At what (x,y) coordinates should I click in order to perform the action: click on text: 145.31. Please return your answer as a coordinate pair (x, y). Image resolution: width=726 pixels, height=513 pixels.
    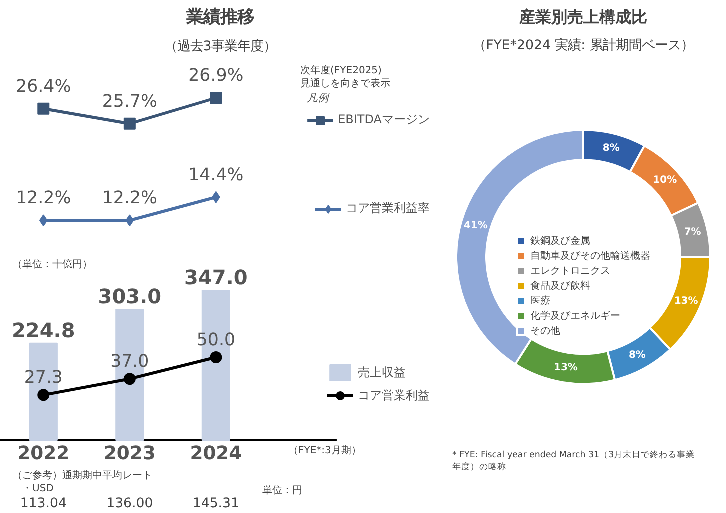
    Looking at the image, I should click on (216, 504).